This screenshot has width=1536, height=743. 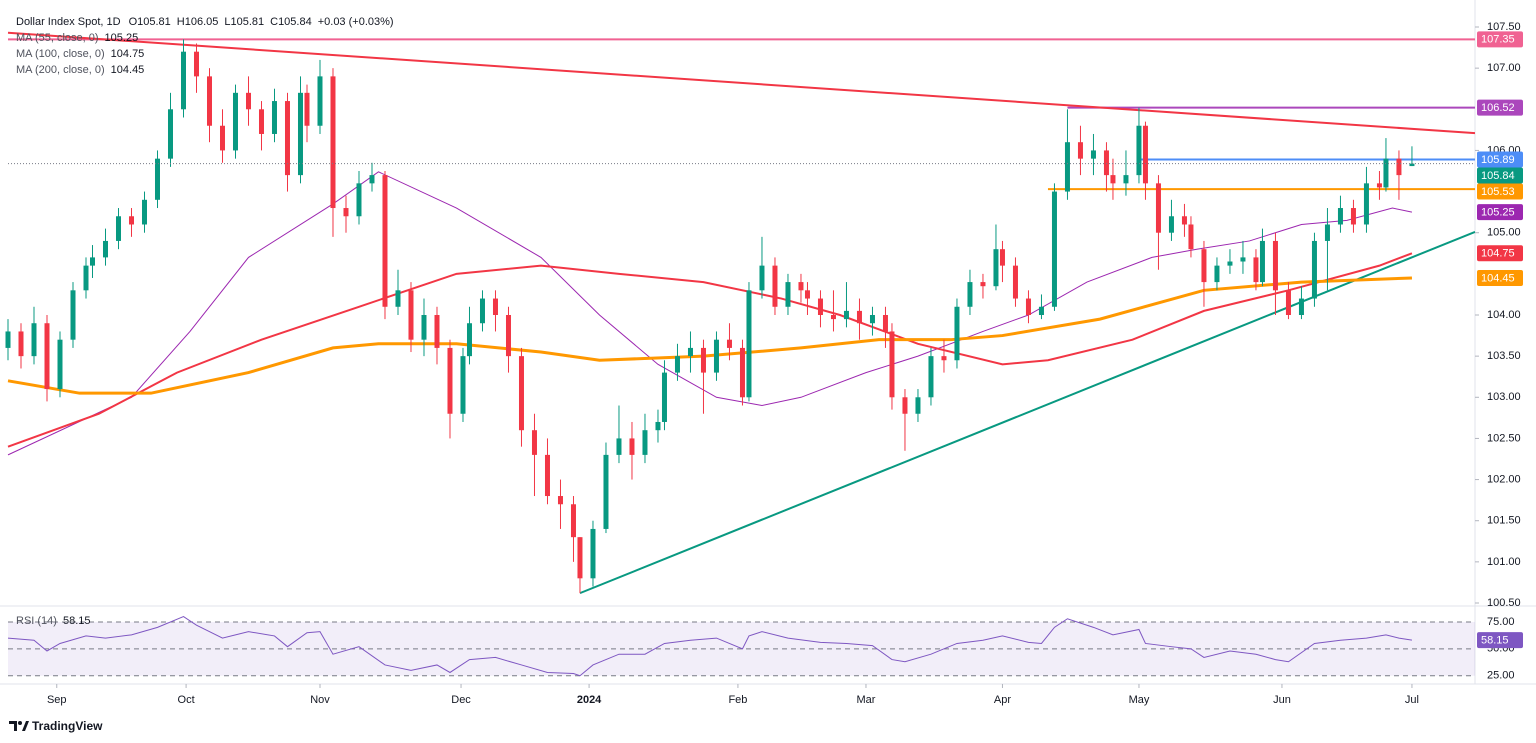 What do you see at coordinates (57, 38) in the screenshot?
I see `legend-name: MA (55, close, 0)` at bounding box center [57, 38].